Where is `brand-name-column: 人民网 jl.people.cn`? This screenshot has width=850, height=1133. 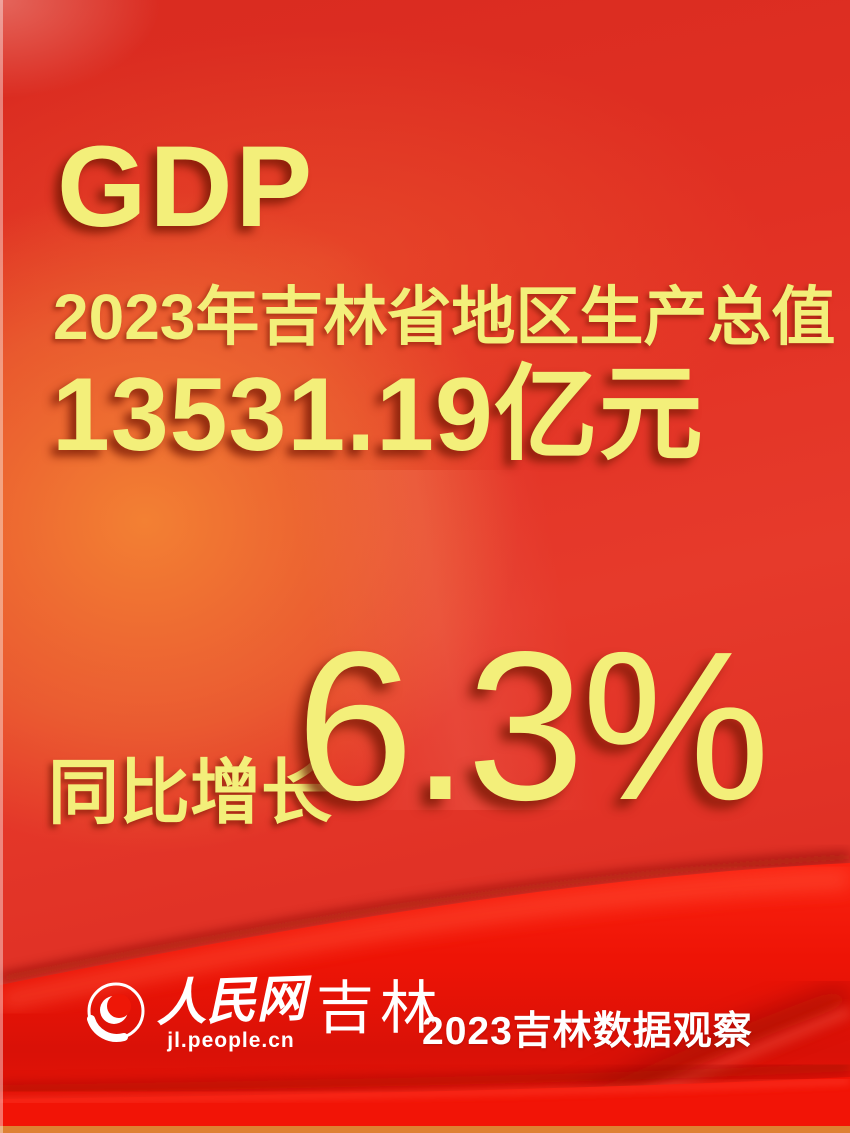
brand-name-column: 人民网 jl.people.cn is located at coordinates (230, 1010).